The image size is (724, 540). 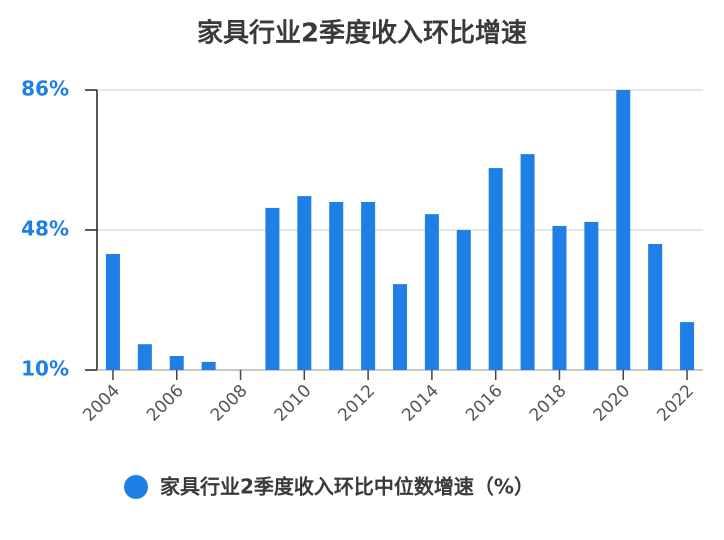 What do you see at coordinates (101, 403) in the screenshot?
I see `x-tick-label: 2004` at bounding box center [101, 403].